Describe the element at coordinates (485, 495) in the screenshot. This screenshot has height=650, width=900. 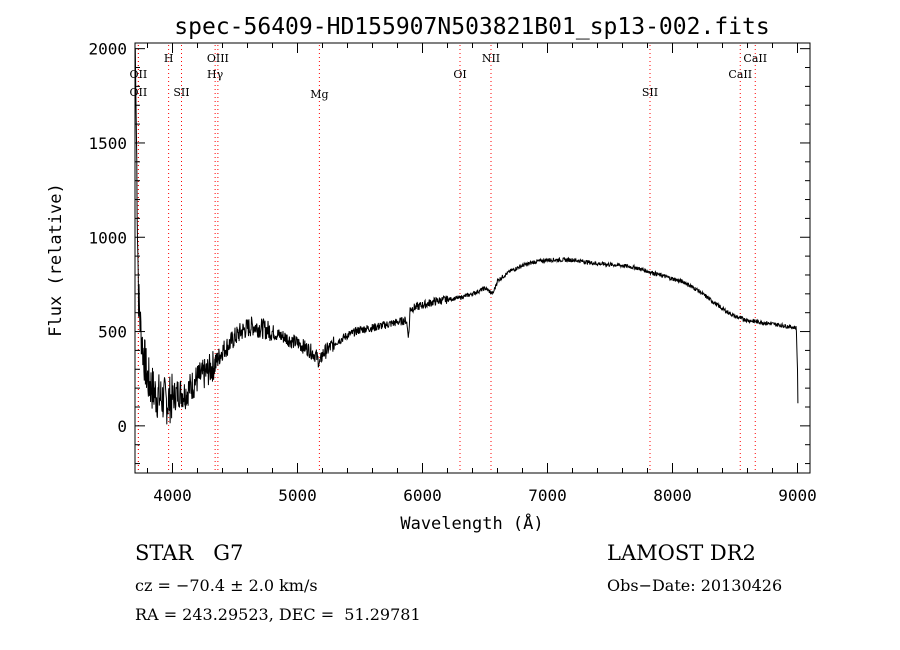
I see `x-tick-labels: 4000 5000 6000 7000 8000 9000` at that location.